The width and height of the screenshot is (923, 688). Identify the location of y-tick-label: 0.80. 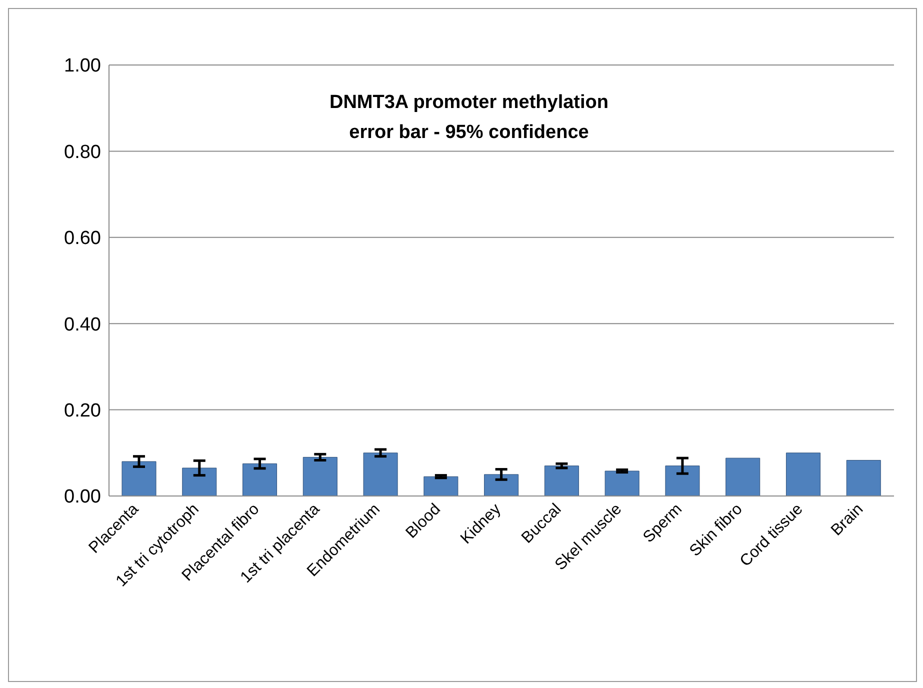
(82, 152).